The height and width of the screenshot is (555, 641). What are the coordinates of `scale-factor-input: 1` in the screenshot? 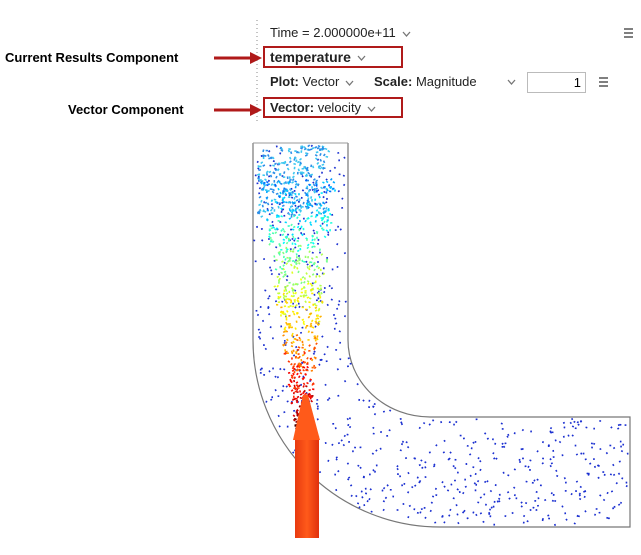 It's located at (556, 82).